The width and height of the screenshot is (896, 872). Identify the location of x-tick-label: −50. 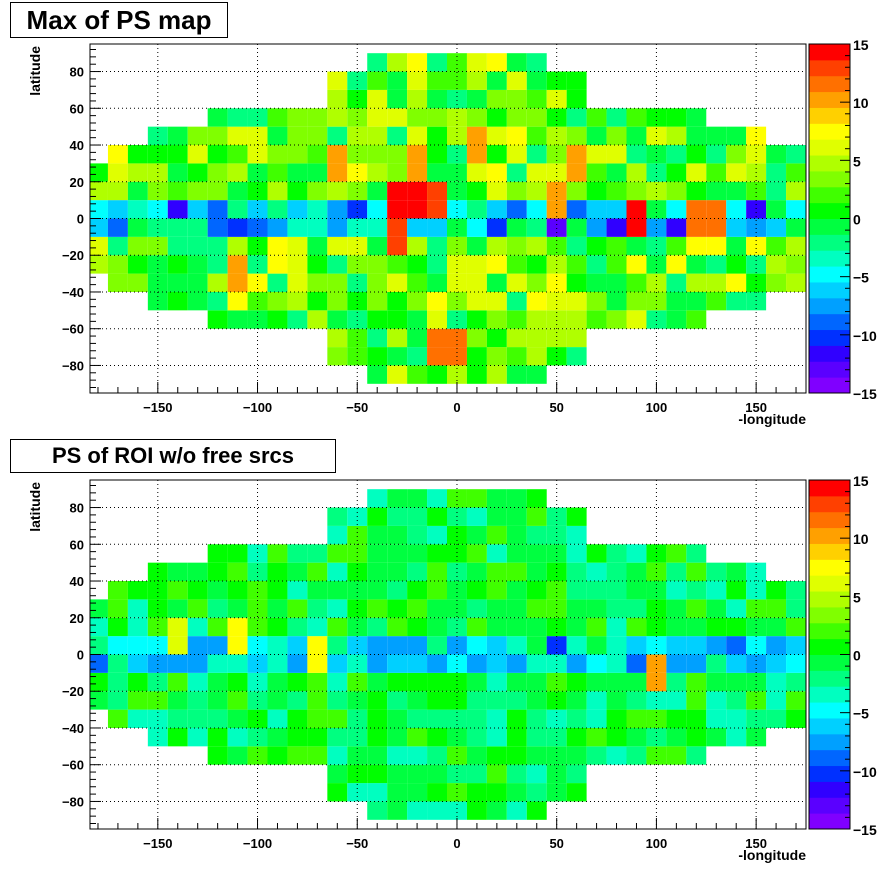
(357, 843).